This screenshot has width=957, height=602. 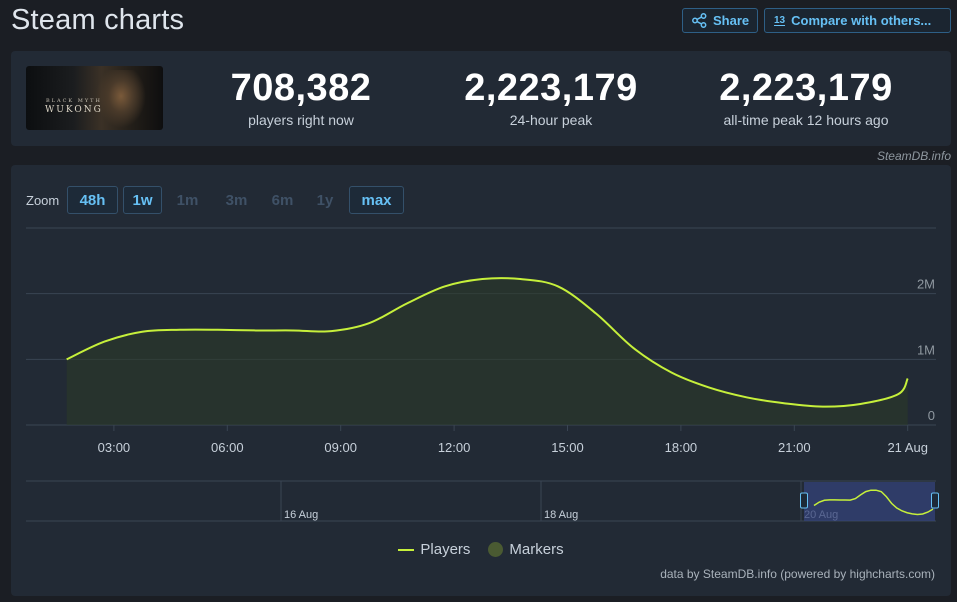 What do you see at coordinates (567, 447) in the screenshot?
I see `x-tick-label: 15:00` at bounding box center [567, 447].